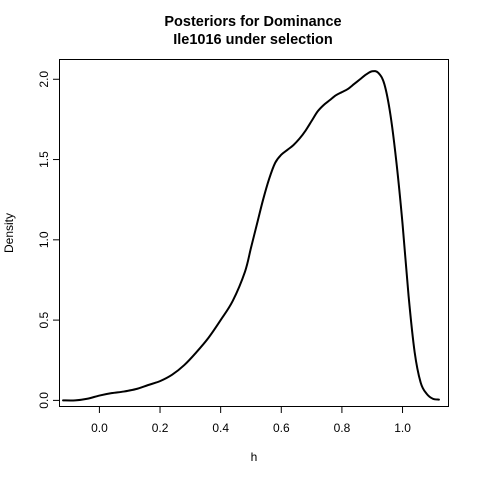 The width and height of the screenshot is (480, 485). I want to click on chart-title-line-2: Ile1016 under selection, so click(253, 40).